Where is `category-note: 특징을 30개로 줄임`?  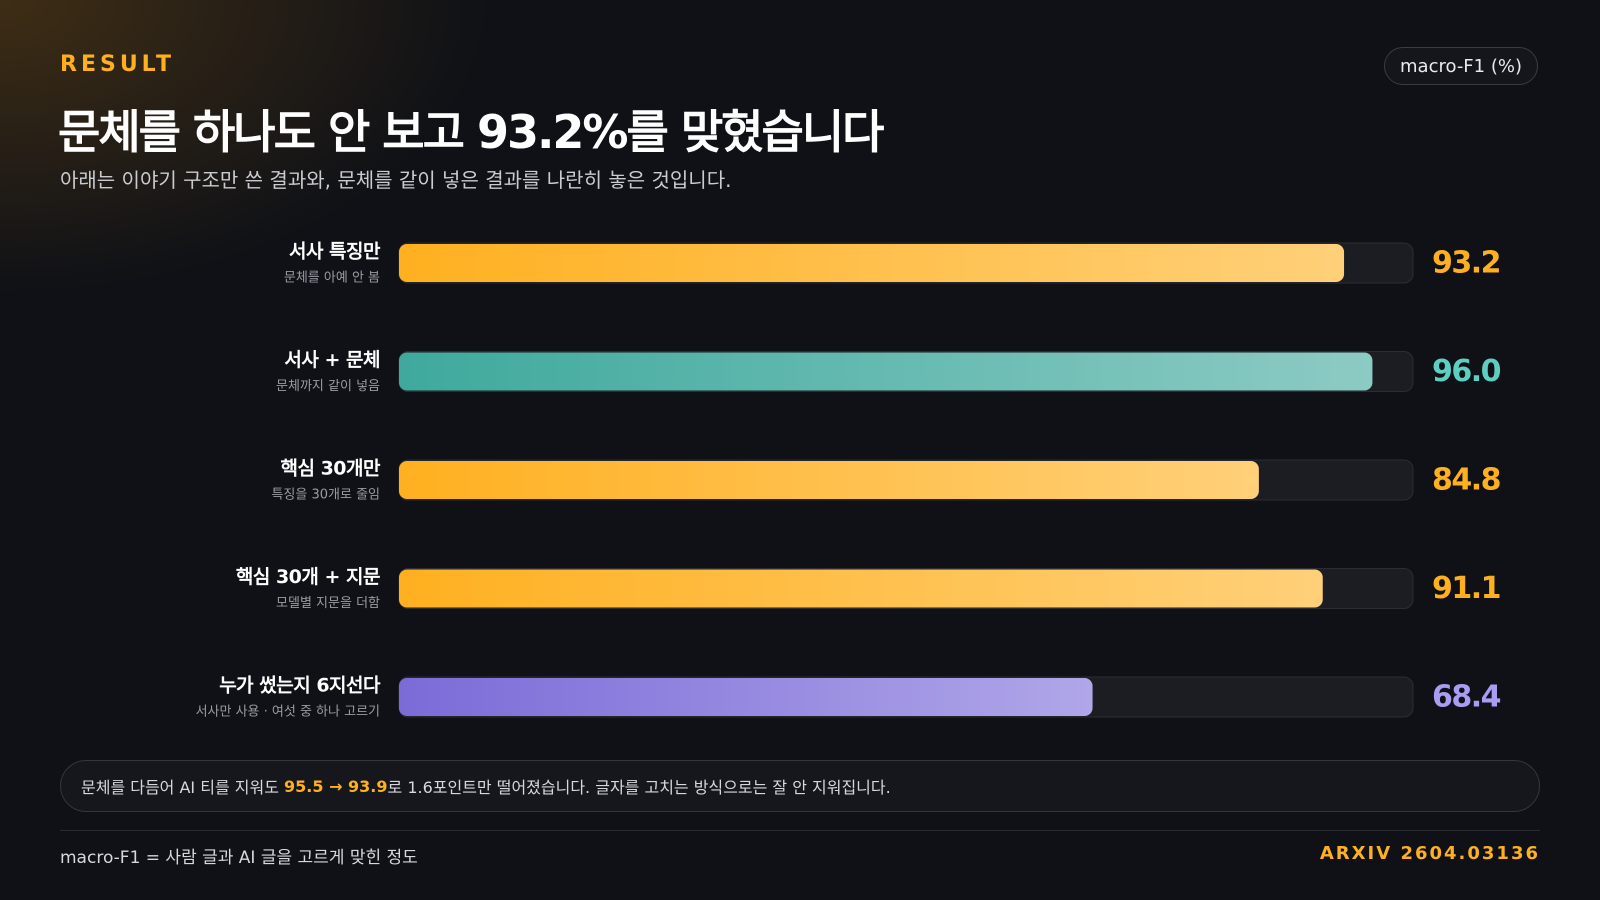
category-note: 특징을 30개로 줄임 is located at coordinates (325, 495).